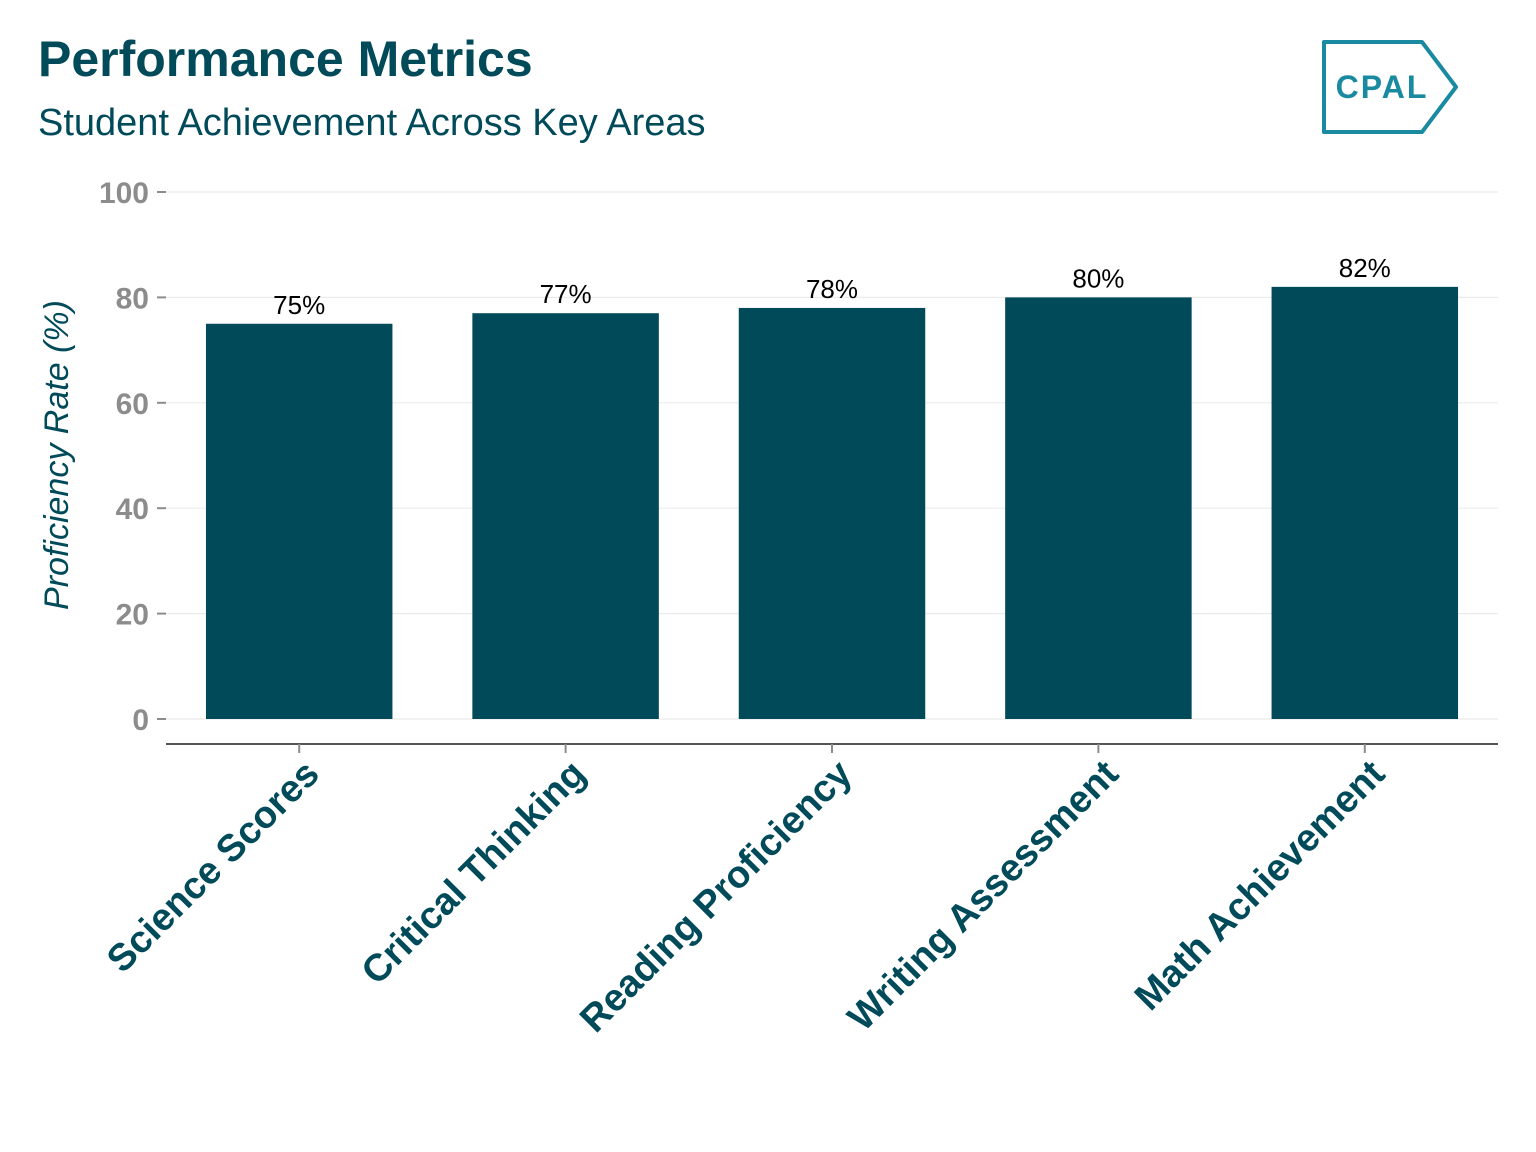 The width and height of the screenshot is (1536, 1152). I want to click on bar-critical-thinking, so click(565, 516).